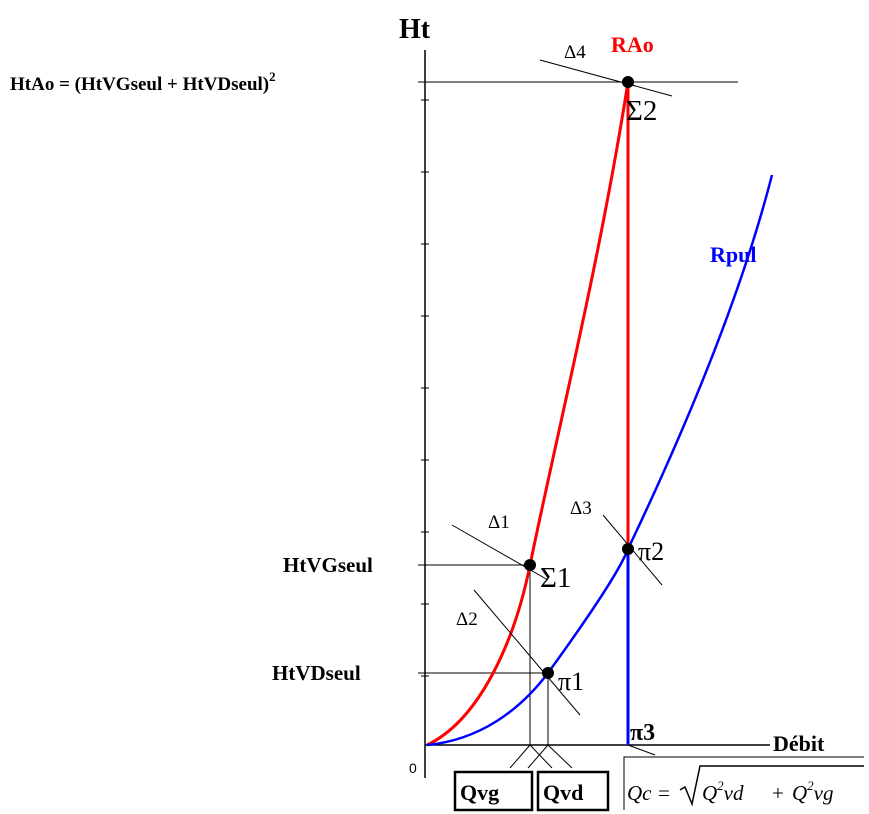 Image resolution: width=869 pixels, height=814 pixels. What do you see at coordinates (563, 792) in the screenshot?
I see `qvd-box-label: Qvd` at bounding box center [563, 792].